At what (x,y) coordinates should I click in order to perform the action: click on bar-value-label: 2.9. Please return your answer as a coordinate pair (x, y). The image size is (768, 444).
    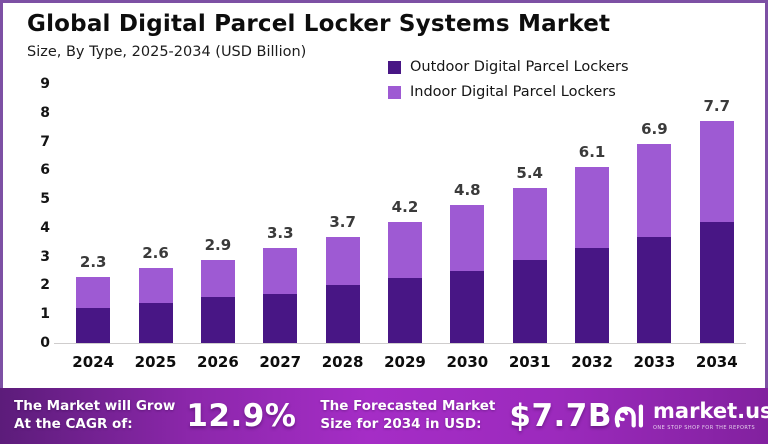
    Looking at the image, I should click on (218, 244).